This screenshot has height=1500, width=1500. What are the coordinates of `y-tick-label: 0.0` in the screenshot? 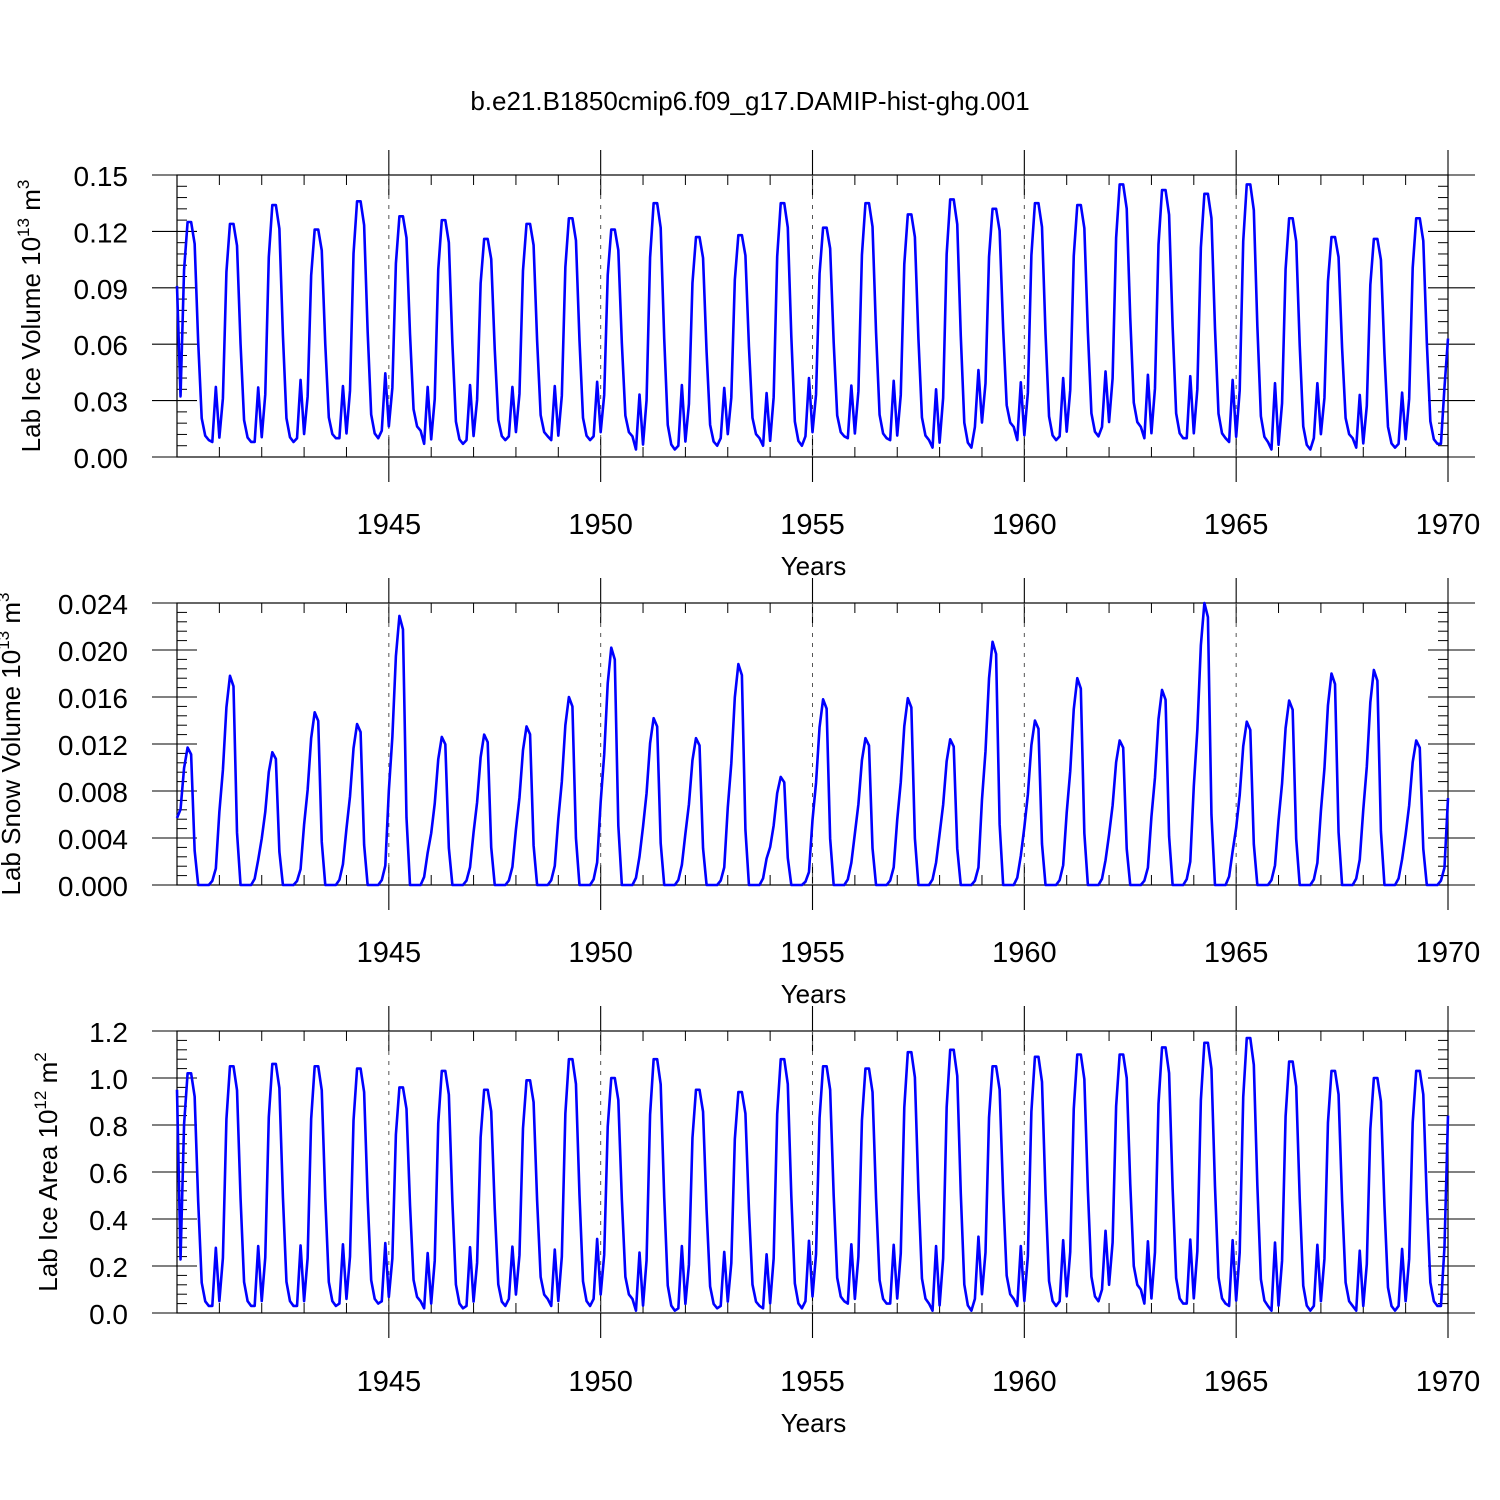 It's located at (108, 1314).